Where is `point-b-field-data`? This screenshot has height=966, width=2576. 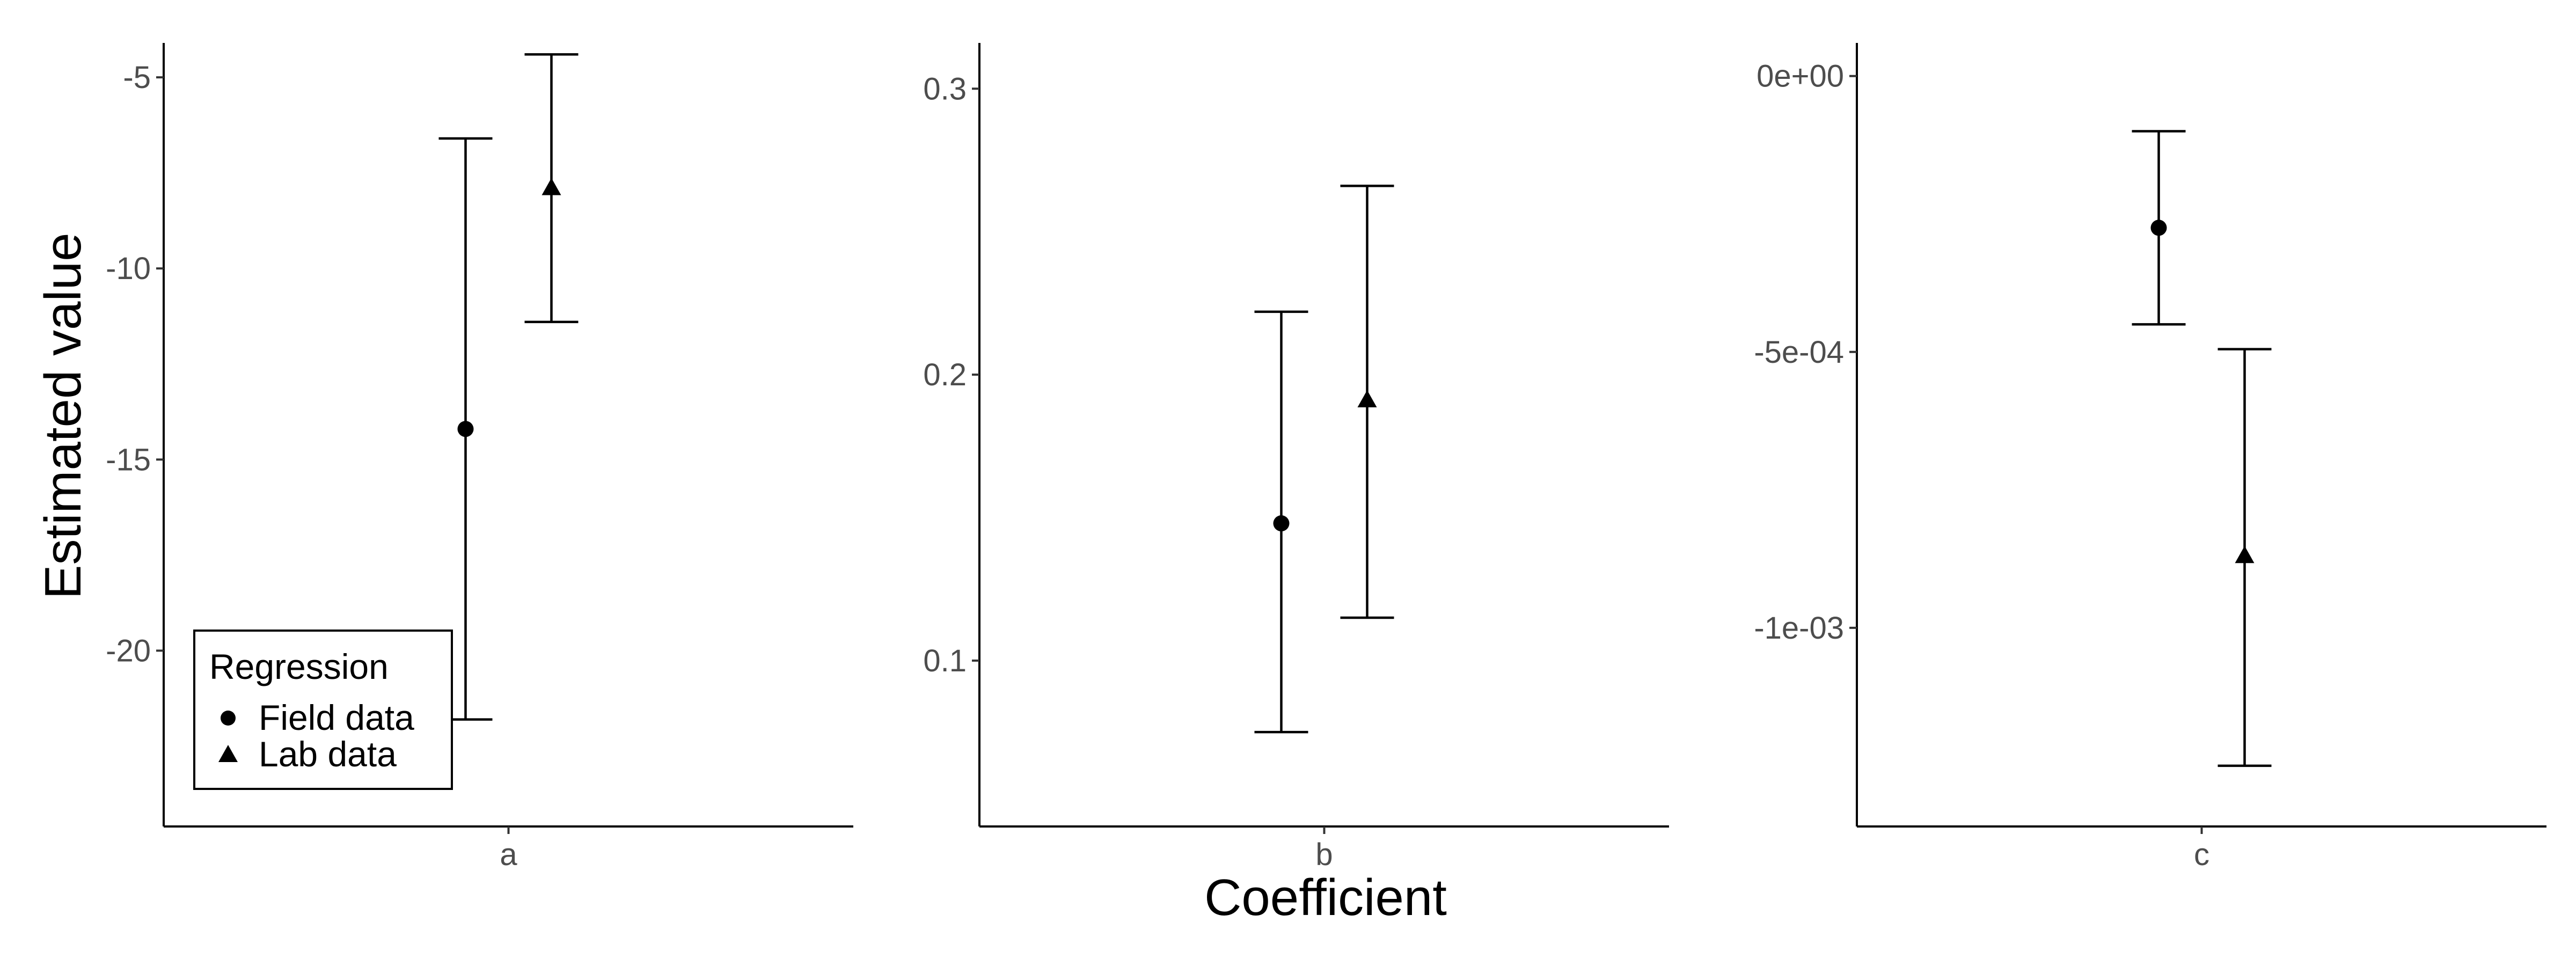 point-b-field-data is located at coordinates (1281, 523).